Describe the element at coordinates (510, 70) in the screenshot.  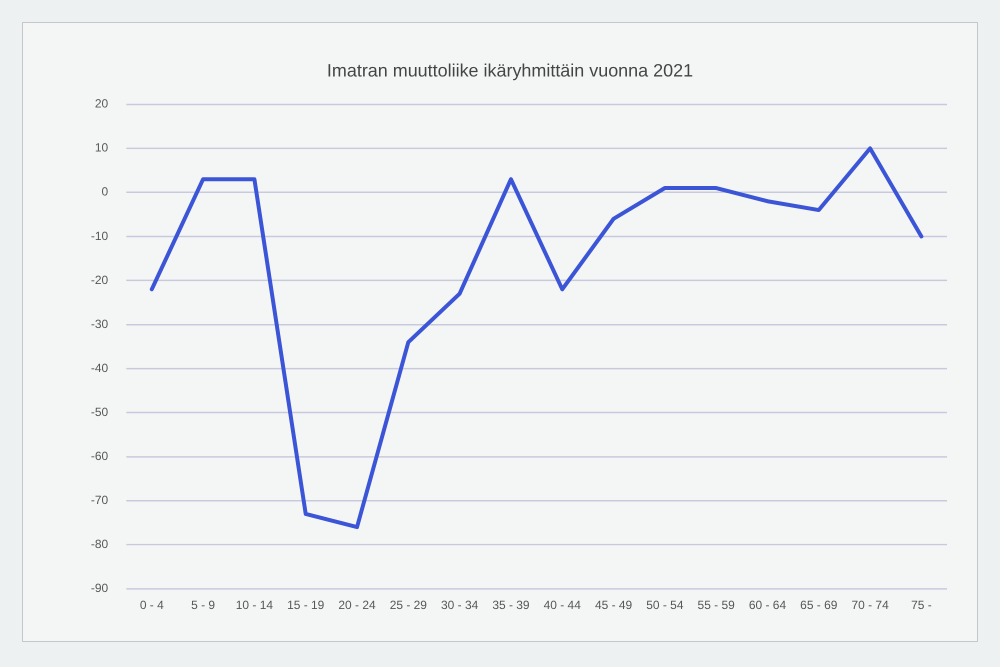
I see `chart-title: Imatran muuttoliike ikäryhmittäin vuonna 2021` at that location.